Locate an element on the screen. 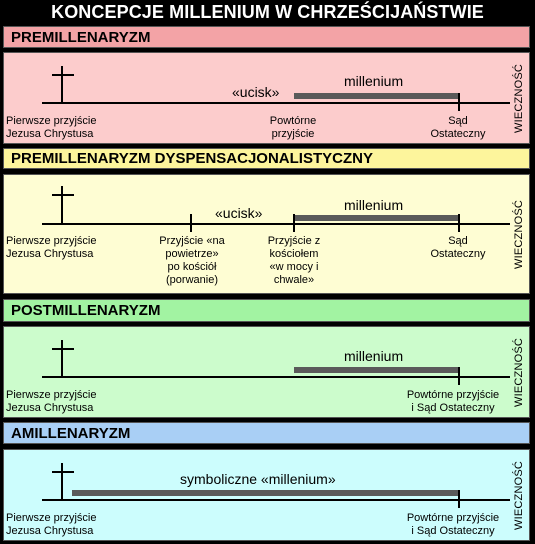  diagram-title: KONCEPCJE MILLENIUM W CHRZEŚCIJAŃSTWIE is located at coordinates (267, 12).